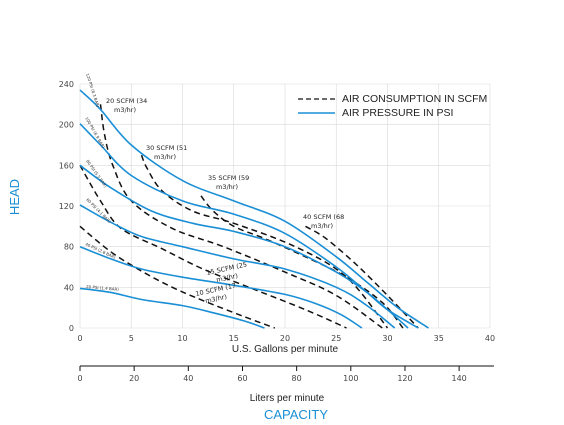 The height and width of the screenshot is (425, 564). I want to click on secondary-tick-label: 140, so click(458, 378).